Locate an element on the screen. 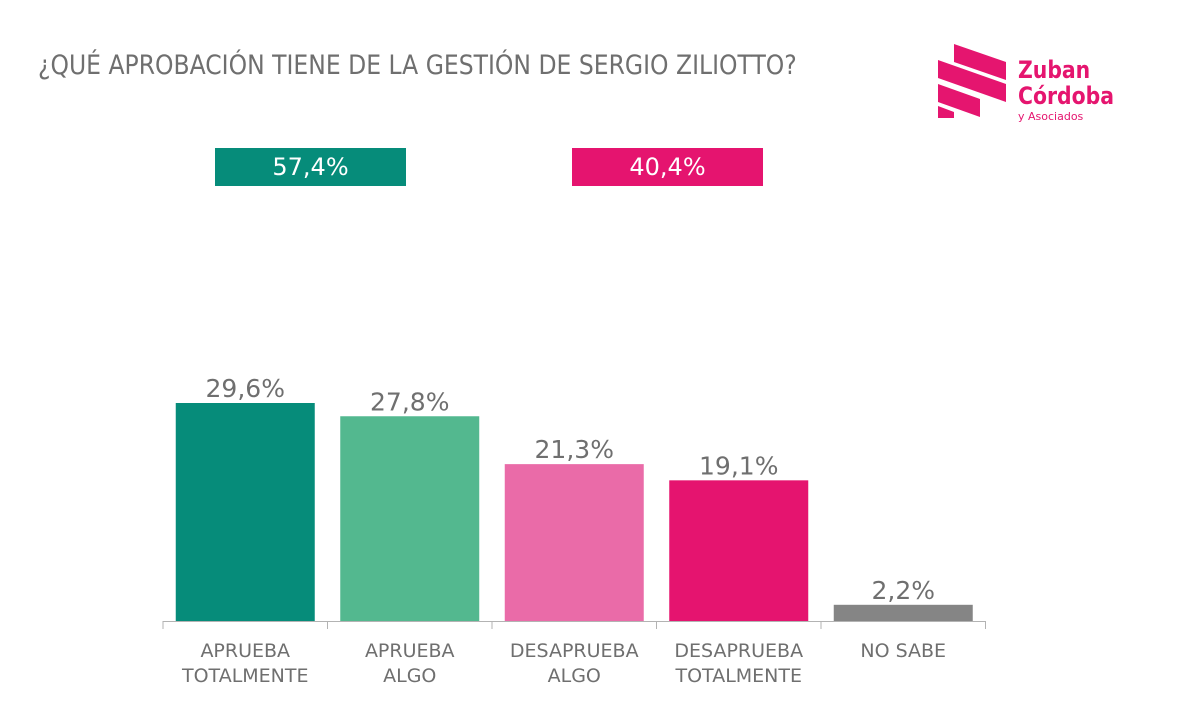 The width and height of the screenshot is (1181, 702). category-label: NO SABE is located at coordinates (903, 651).